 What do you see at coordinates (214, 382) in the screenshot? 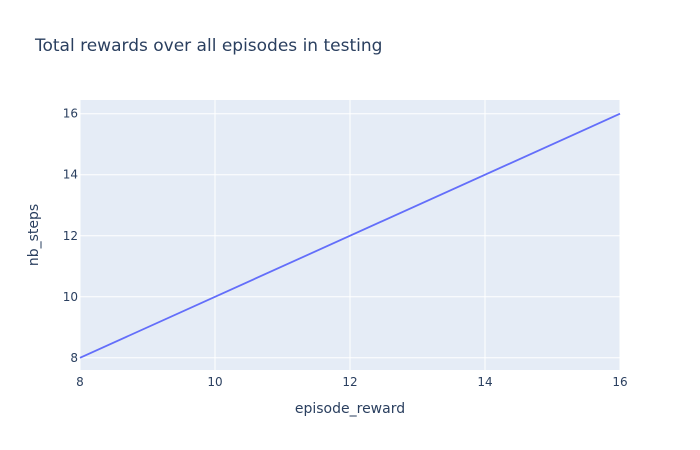
I see `x-tick-label: 10` at bounding box center [214, 382].